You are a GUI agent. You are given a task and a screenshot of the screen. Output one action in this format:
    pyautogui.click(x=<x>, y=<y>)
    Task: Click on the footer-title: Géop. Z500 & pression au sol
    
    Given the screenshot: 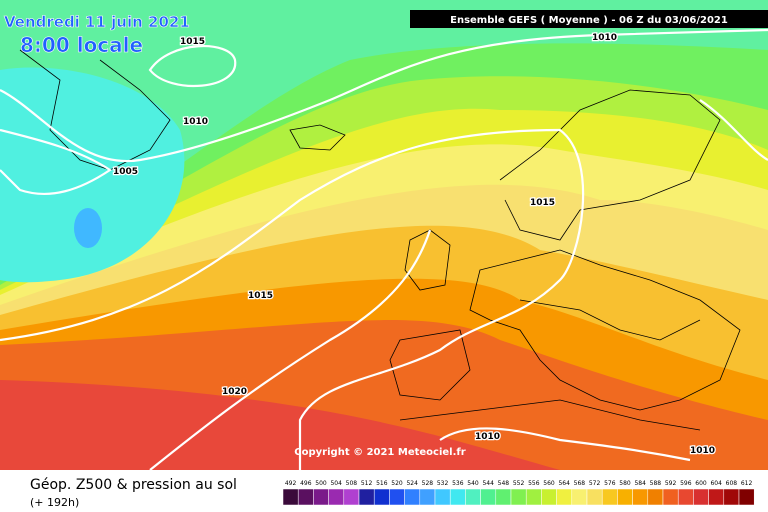 What is the action you would take?
    pyautogui.click(x=133, y=485)
    